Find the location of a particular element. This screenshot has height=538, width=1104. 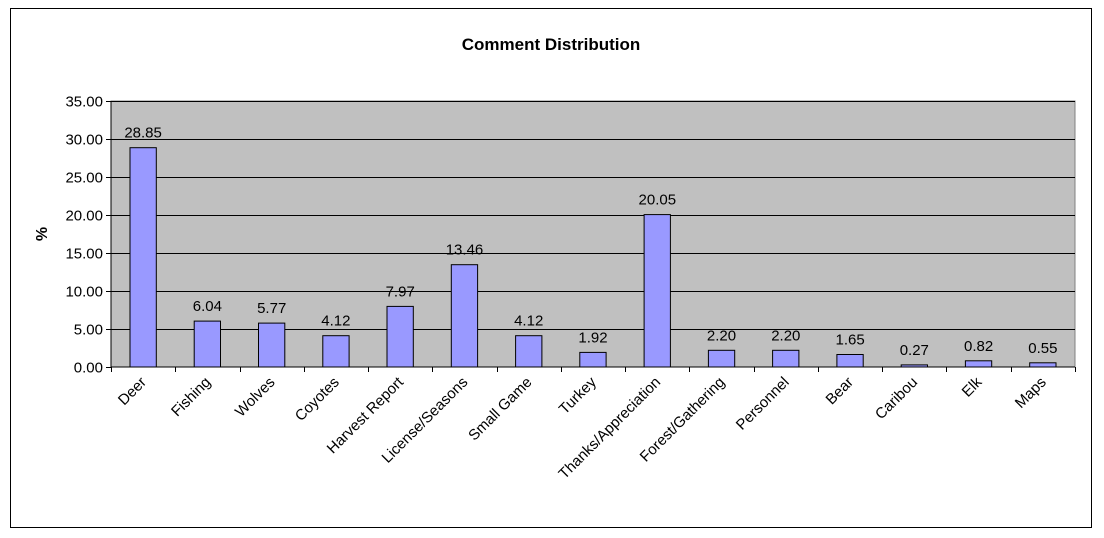

x-tick-label: Personnel is located at coordinates (763, 404).